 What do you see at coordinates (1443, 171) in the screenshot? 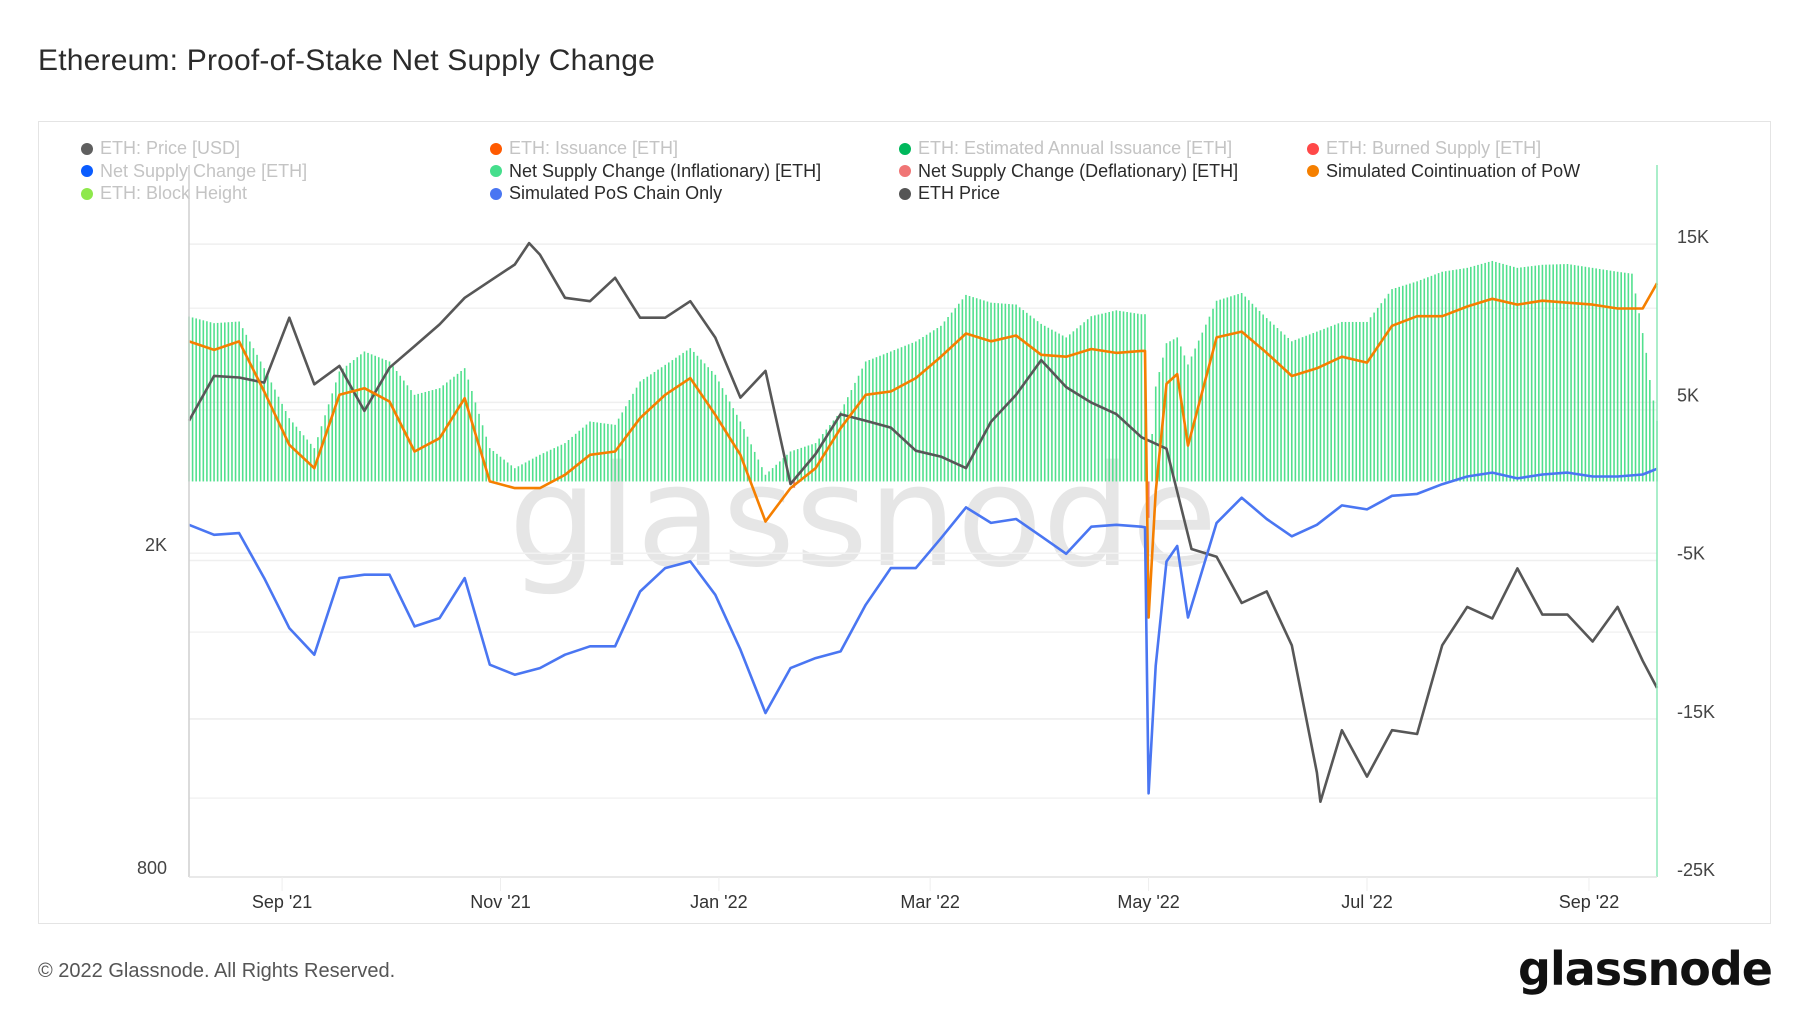
I see `legend-item: Simulated Cointinuation of PoW` at bounding box center [1443, 171].